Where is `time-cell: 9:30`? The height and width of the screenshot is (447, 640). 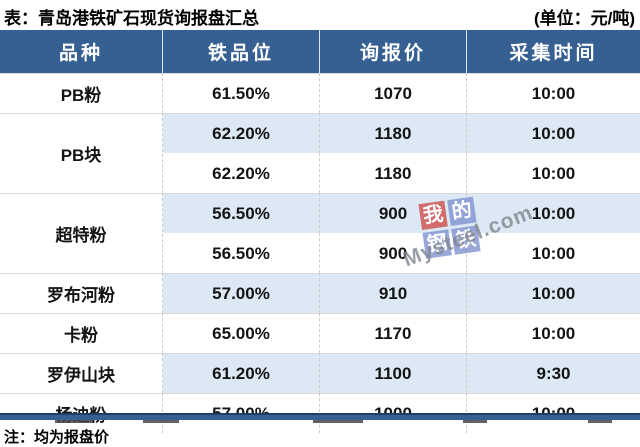 time-cell: 9:30 is located at coordinates (553, 373).